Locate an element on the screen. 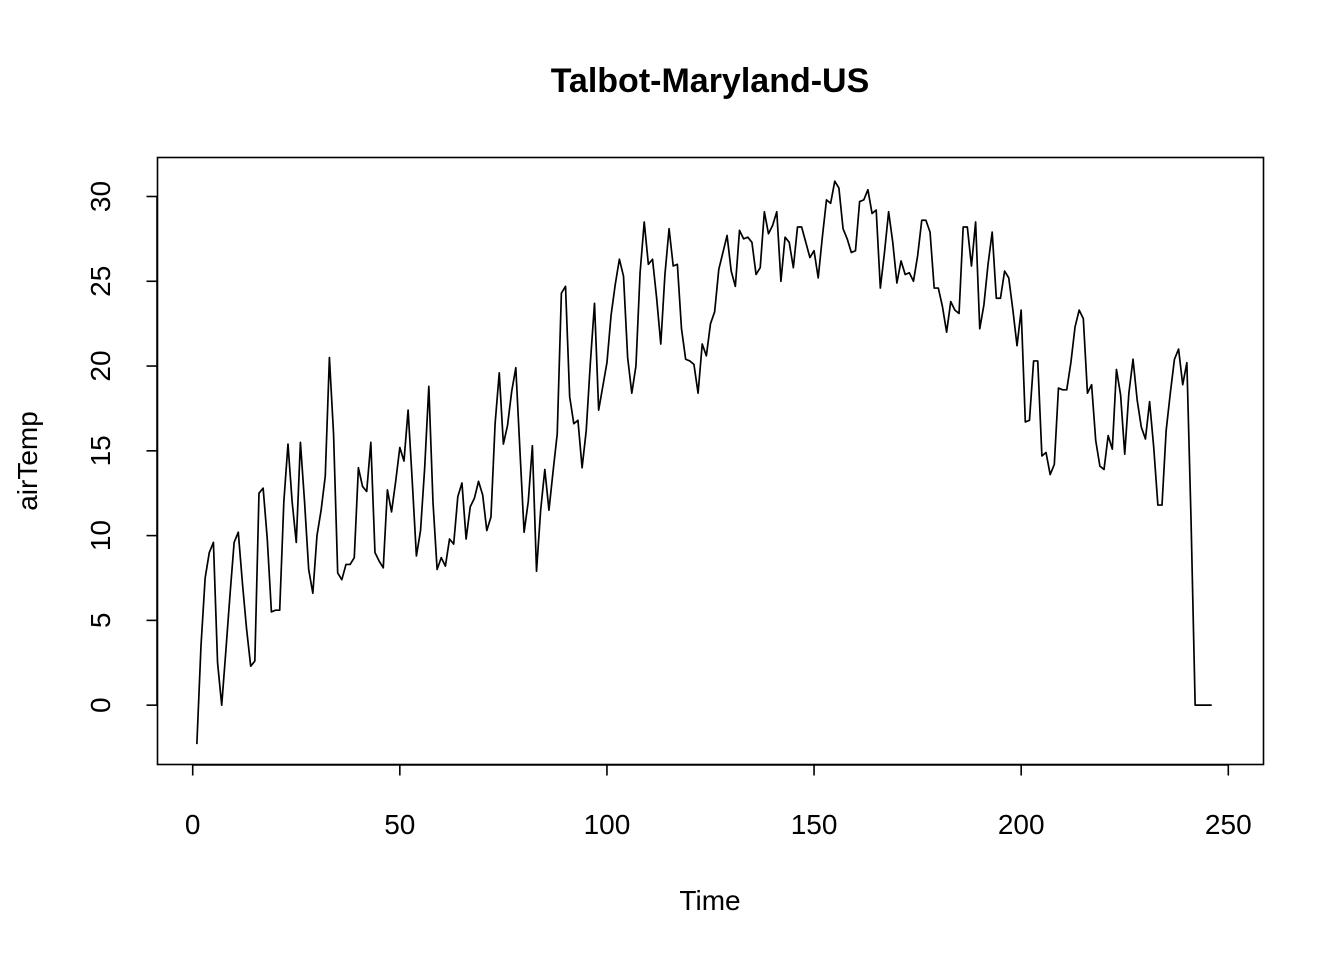  x-tick-label: 150 is located at coordinates (814, 824).